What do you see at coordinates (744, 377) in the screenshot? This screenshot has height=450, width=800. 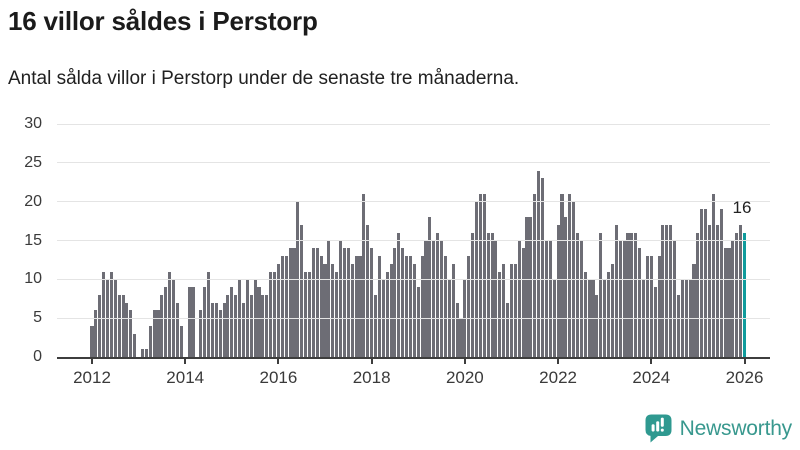 I see `x-axis-tick-label: 2026` at bounding box center [744, 377].